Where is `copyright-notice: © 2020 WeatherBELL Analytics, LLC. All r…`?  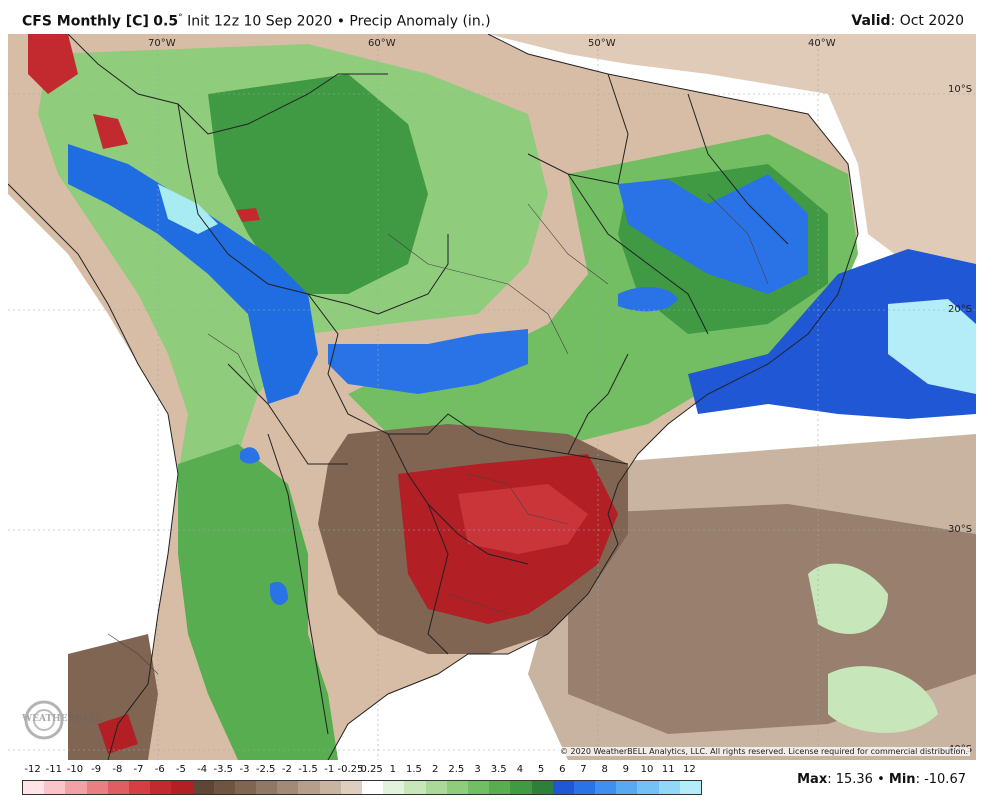 copyright-notice: © 2020 WeatherBELL Analytics, LLC. All r… is located at coordinates (764, 751).